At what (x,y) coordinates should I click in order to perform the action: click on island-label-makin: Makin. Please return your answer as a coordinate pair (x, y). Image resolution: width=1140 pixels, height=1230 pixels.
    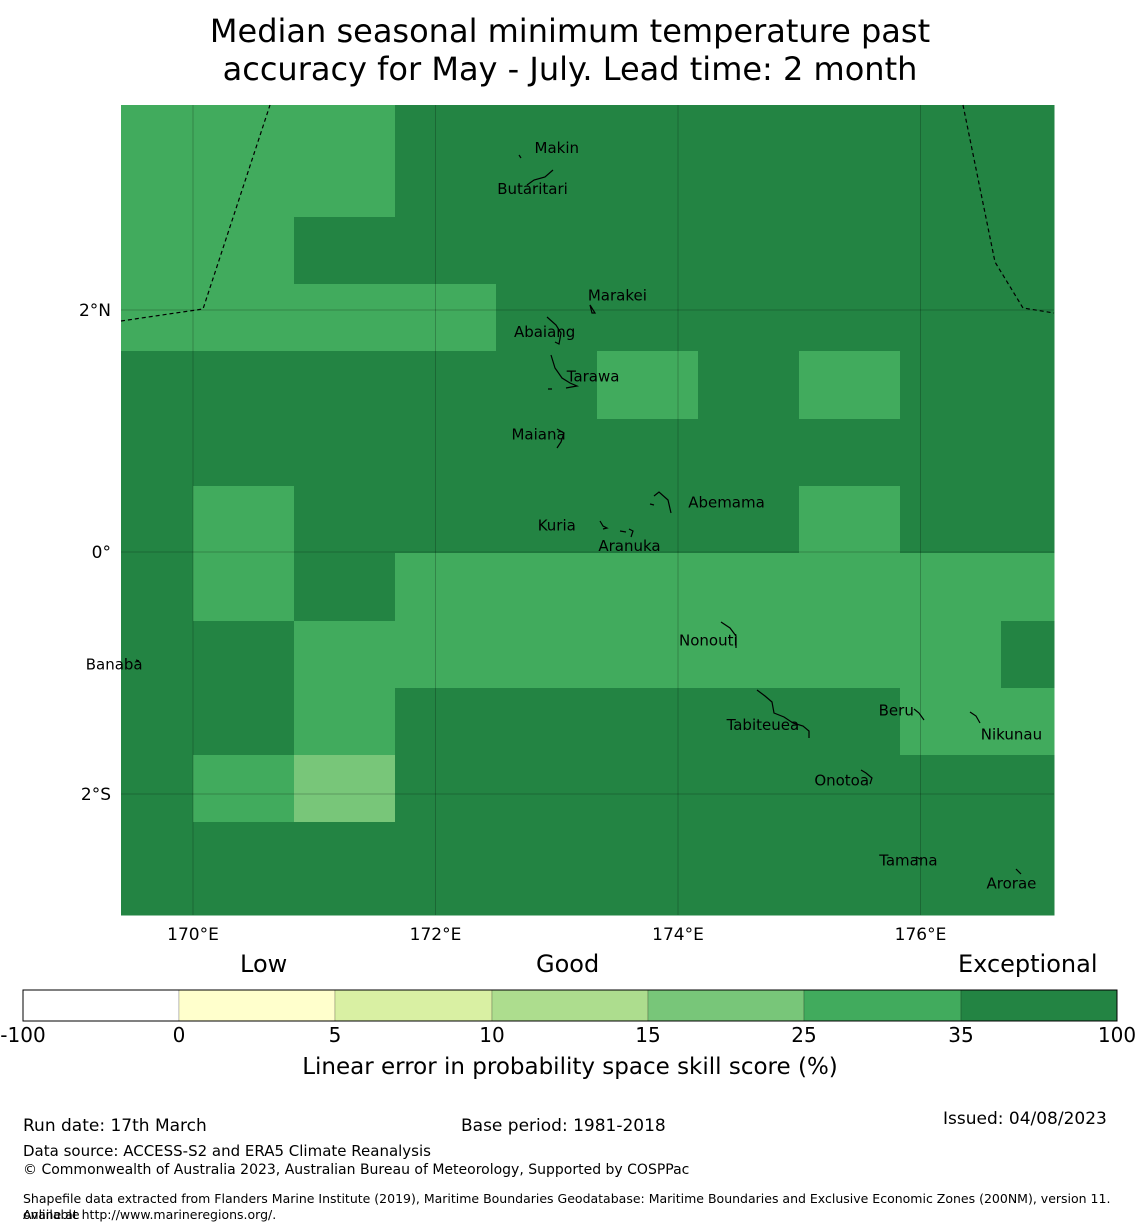
    Looking at the image, I should click on (557, 148).